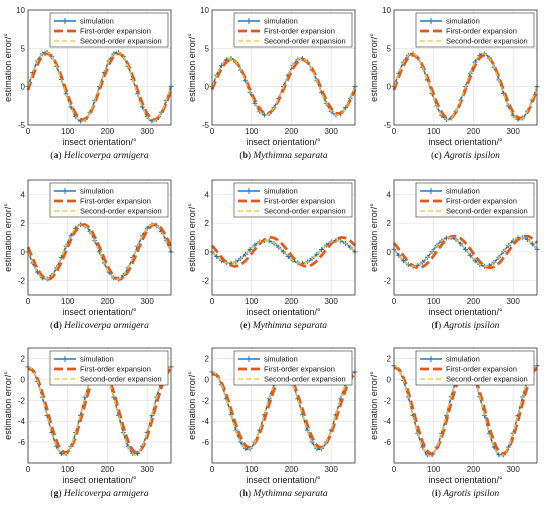  I want to click on panel-caption: (c) Agrotis ipsilon, so click(465, 155).